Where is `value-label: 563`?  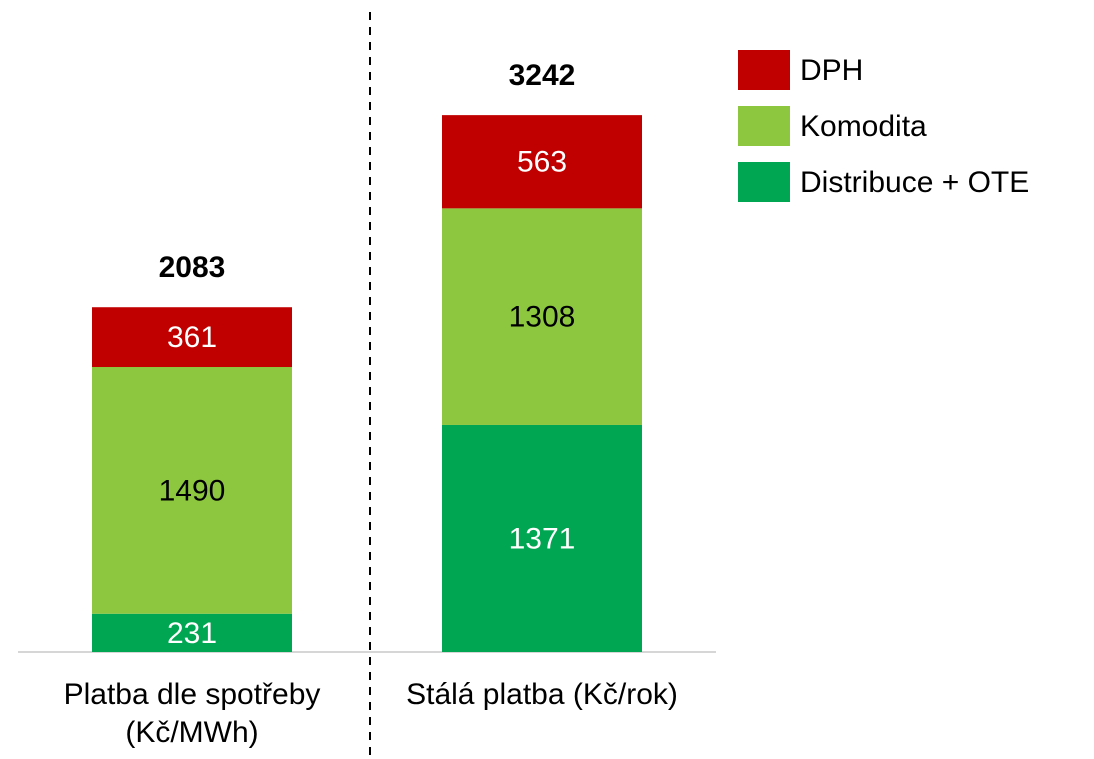 value-label: 563 is located at coordinates (542, 162).